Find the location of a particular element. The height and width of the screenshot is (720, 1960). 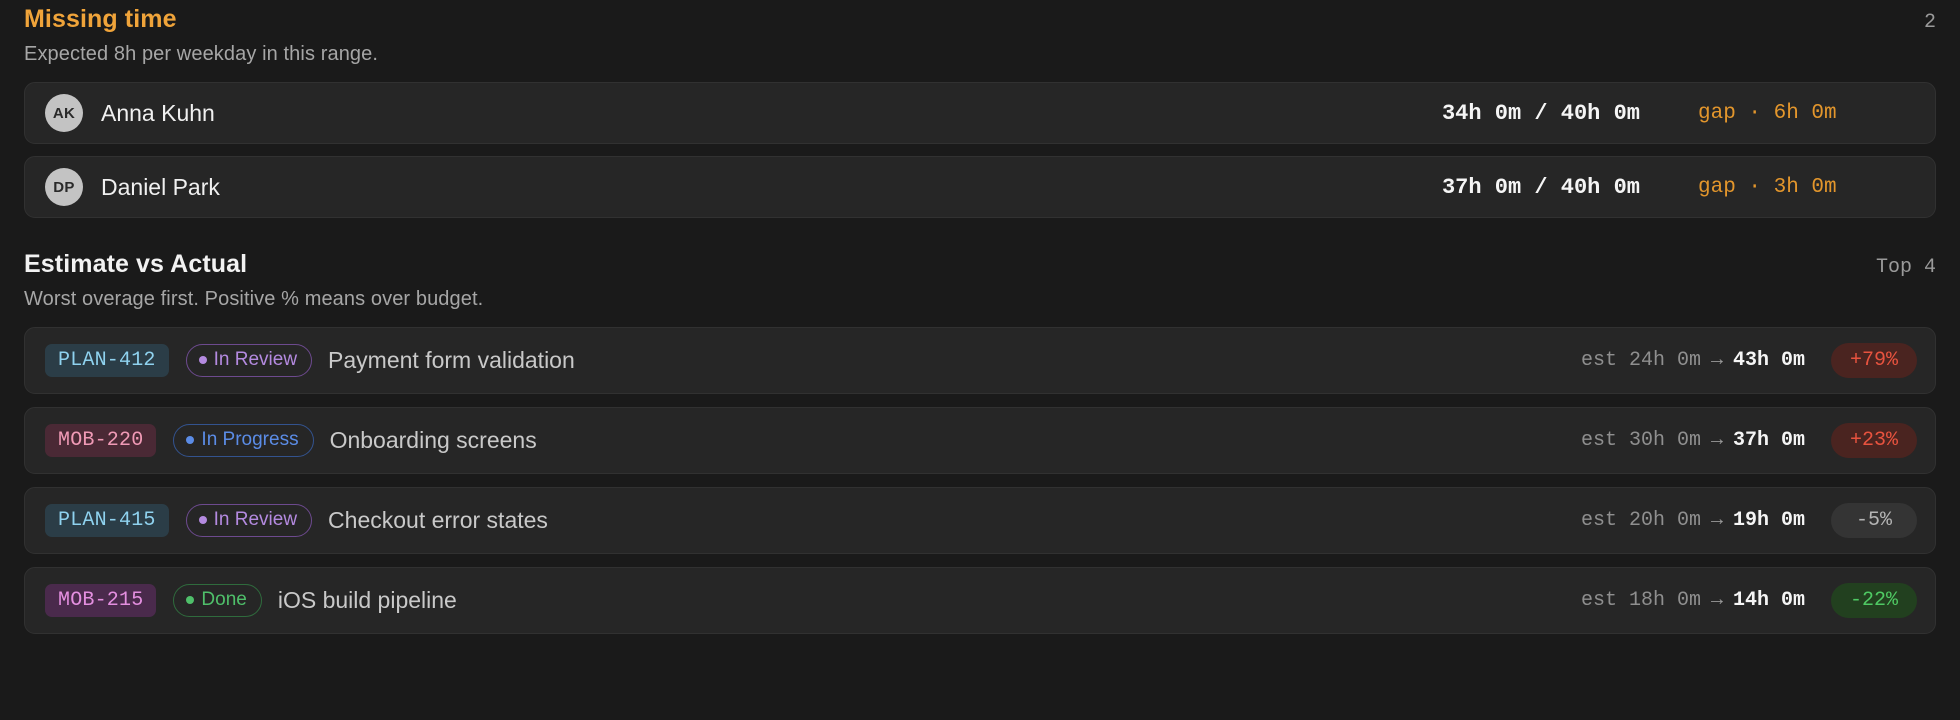

estimate-header: Estimate vs Actual Top 4 is located at coordinates (980, 264).